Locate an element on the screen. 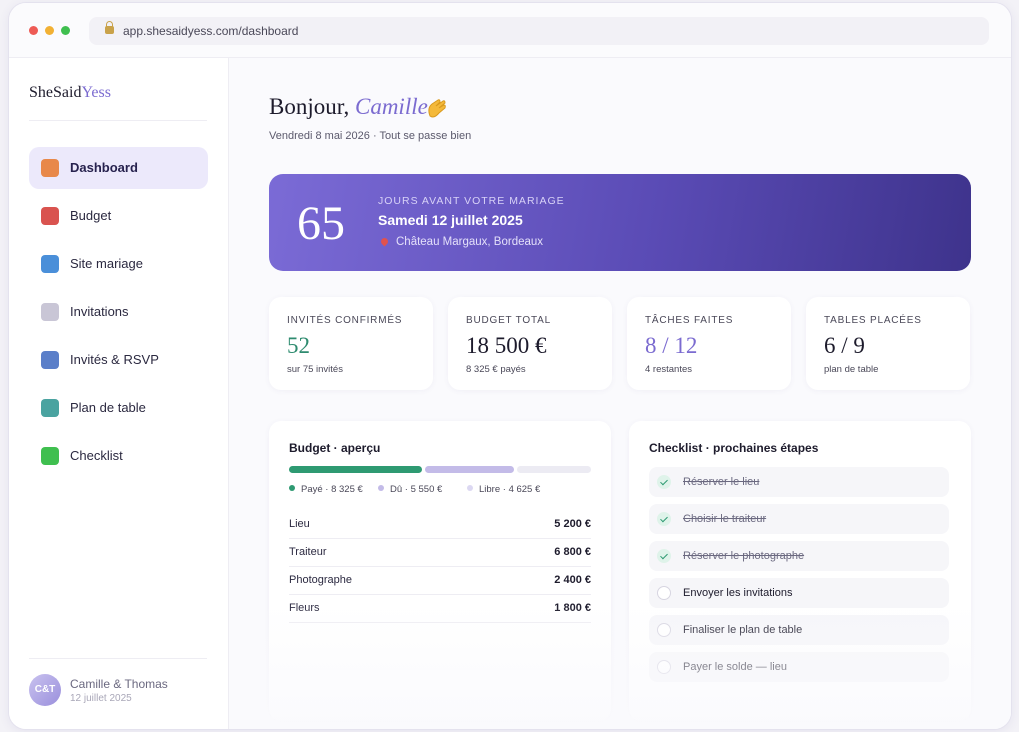  url: app.shesaidyess.com/dashboard is located at coordinates (211, 31).